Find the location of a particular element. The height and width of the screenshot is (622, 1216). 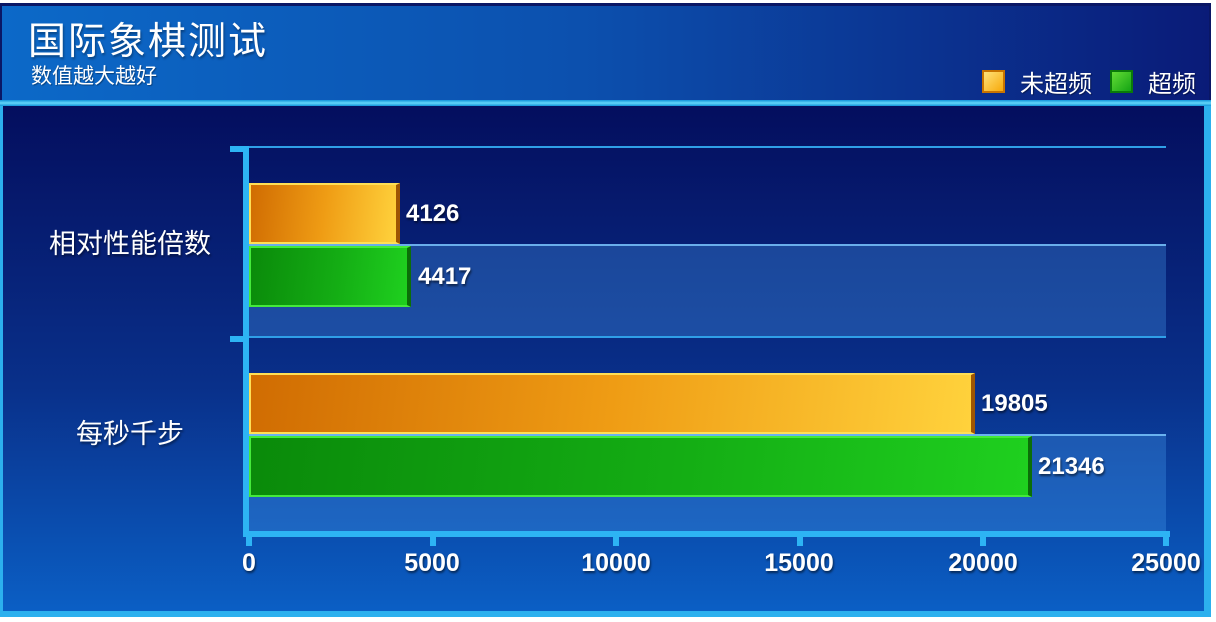

chart-border-bottom is located at coordinates (605, 614).